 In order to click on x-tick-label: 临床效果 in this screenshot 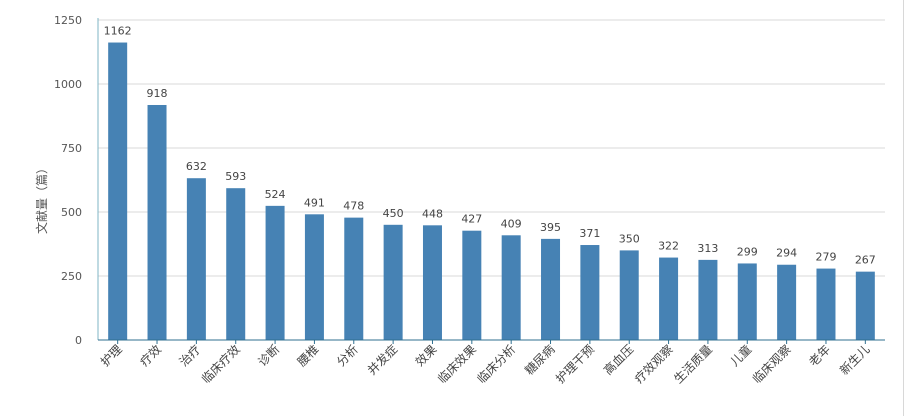, I will do `click(456, 364)`.